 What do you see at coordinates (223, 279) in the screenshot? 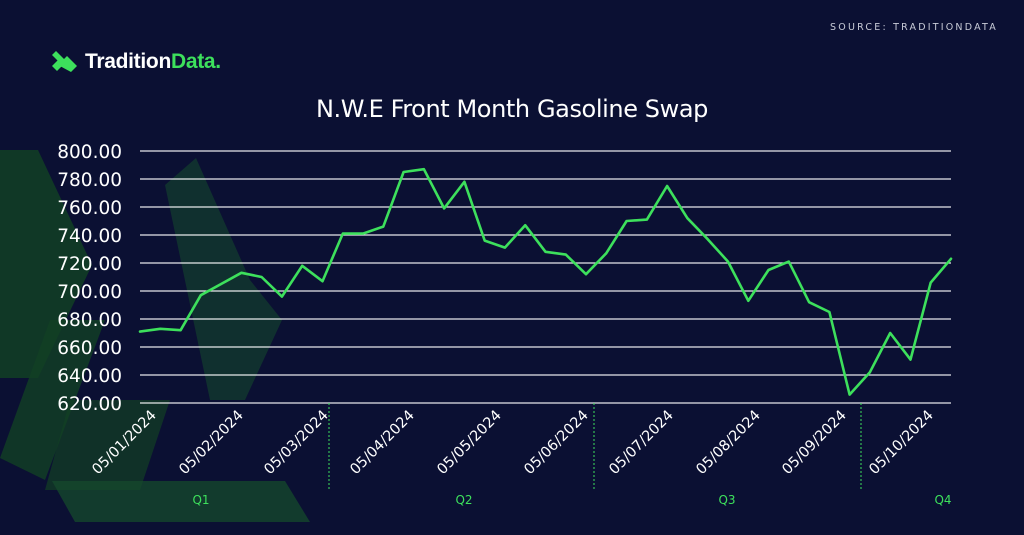
I see `deco-chevron-mid` at bounding box center [223, 279].